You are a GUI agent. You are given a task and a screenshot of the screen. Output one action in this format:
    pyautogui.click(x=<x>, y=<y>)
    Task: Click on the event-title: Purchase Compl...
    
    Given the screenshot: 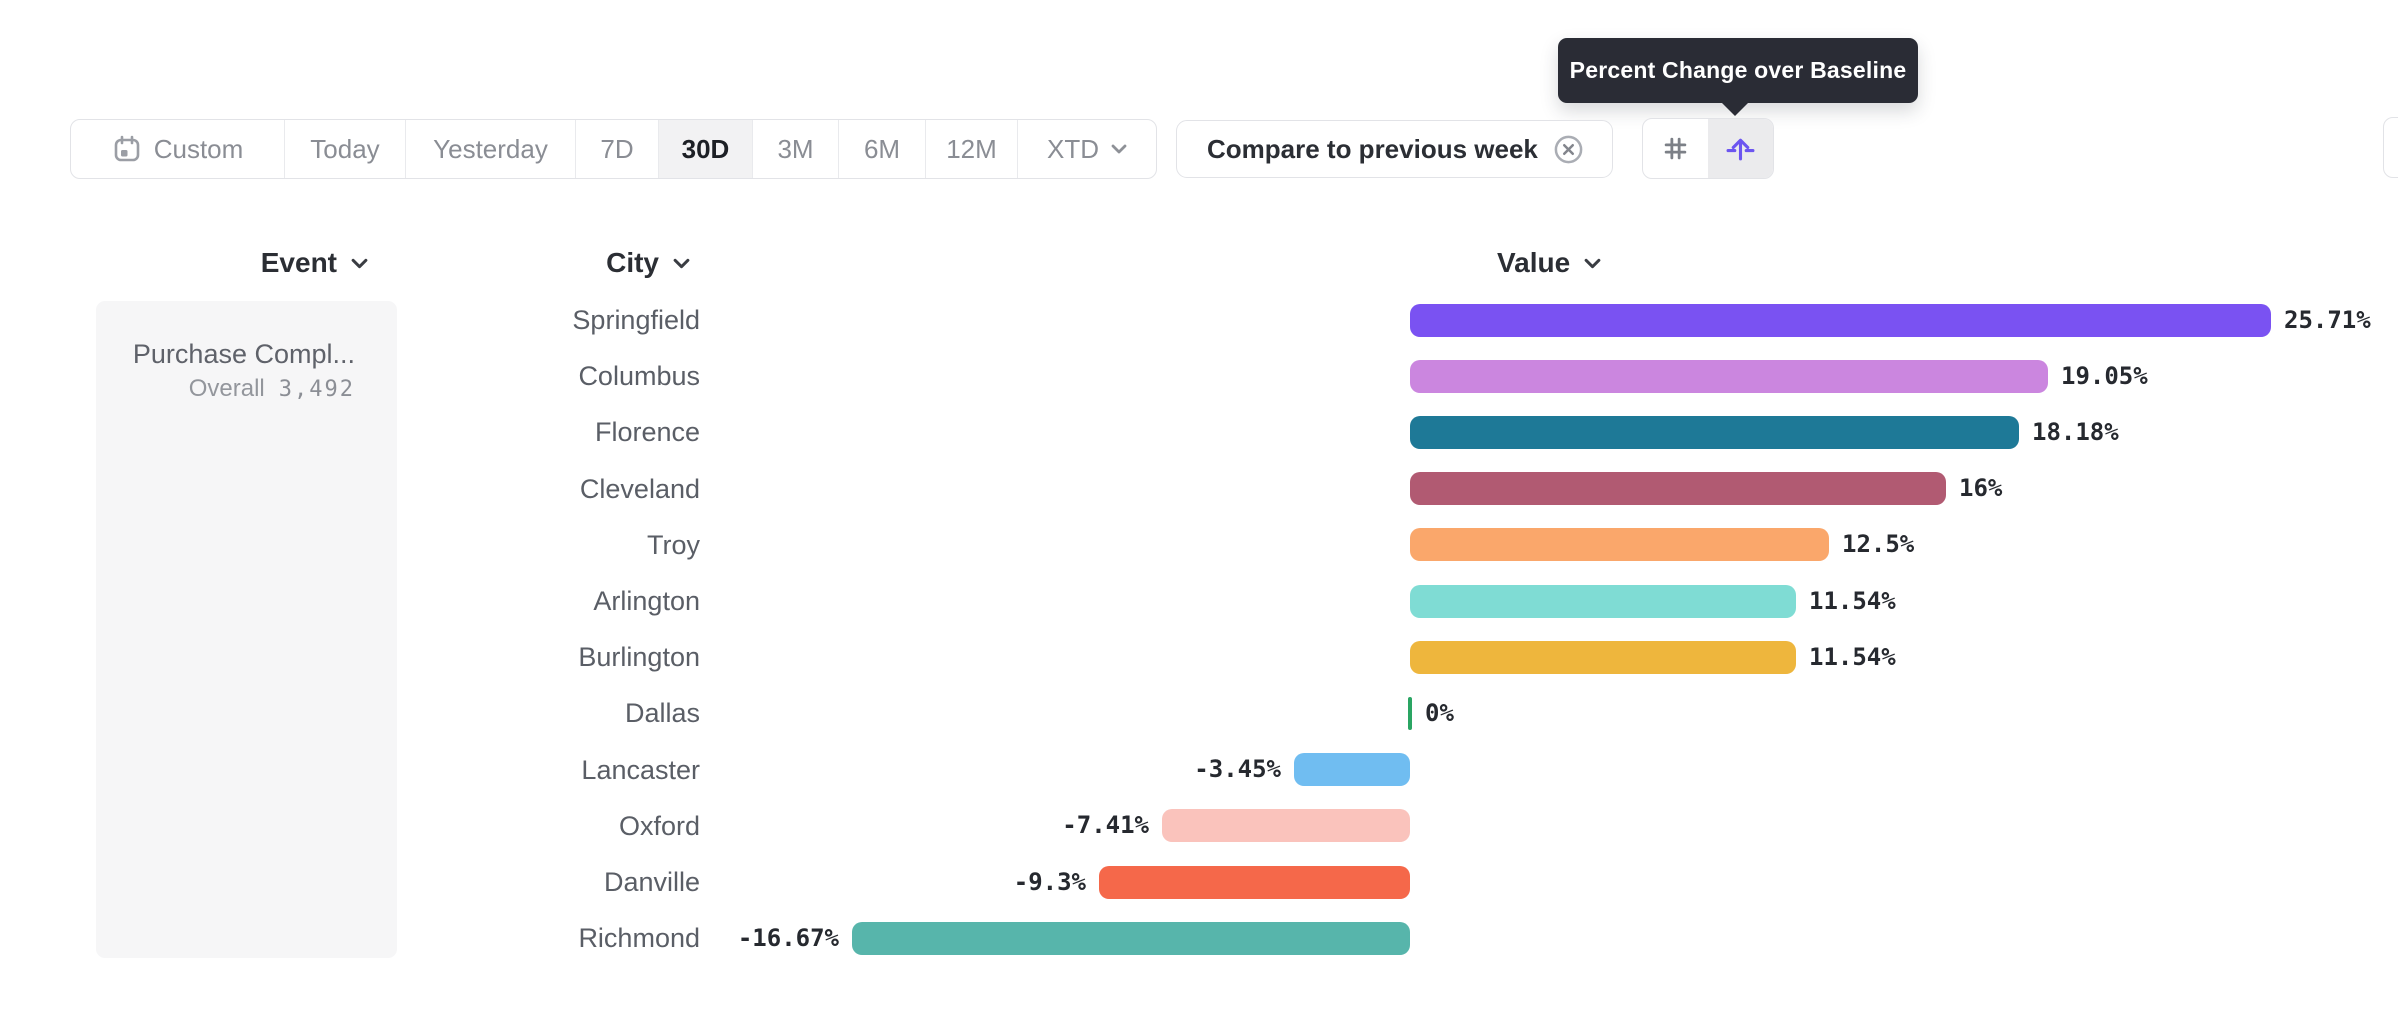 What is the action you would take?
    pyautogui.click(x=243, y=354)
    